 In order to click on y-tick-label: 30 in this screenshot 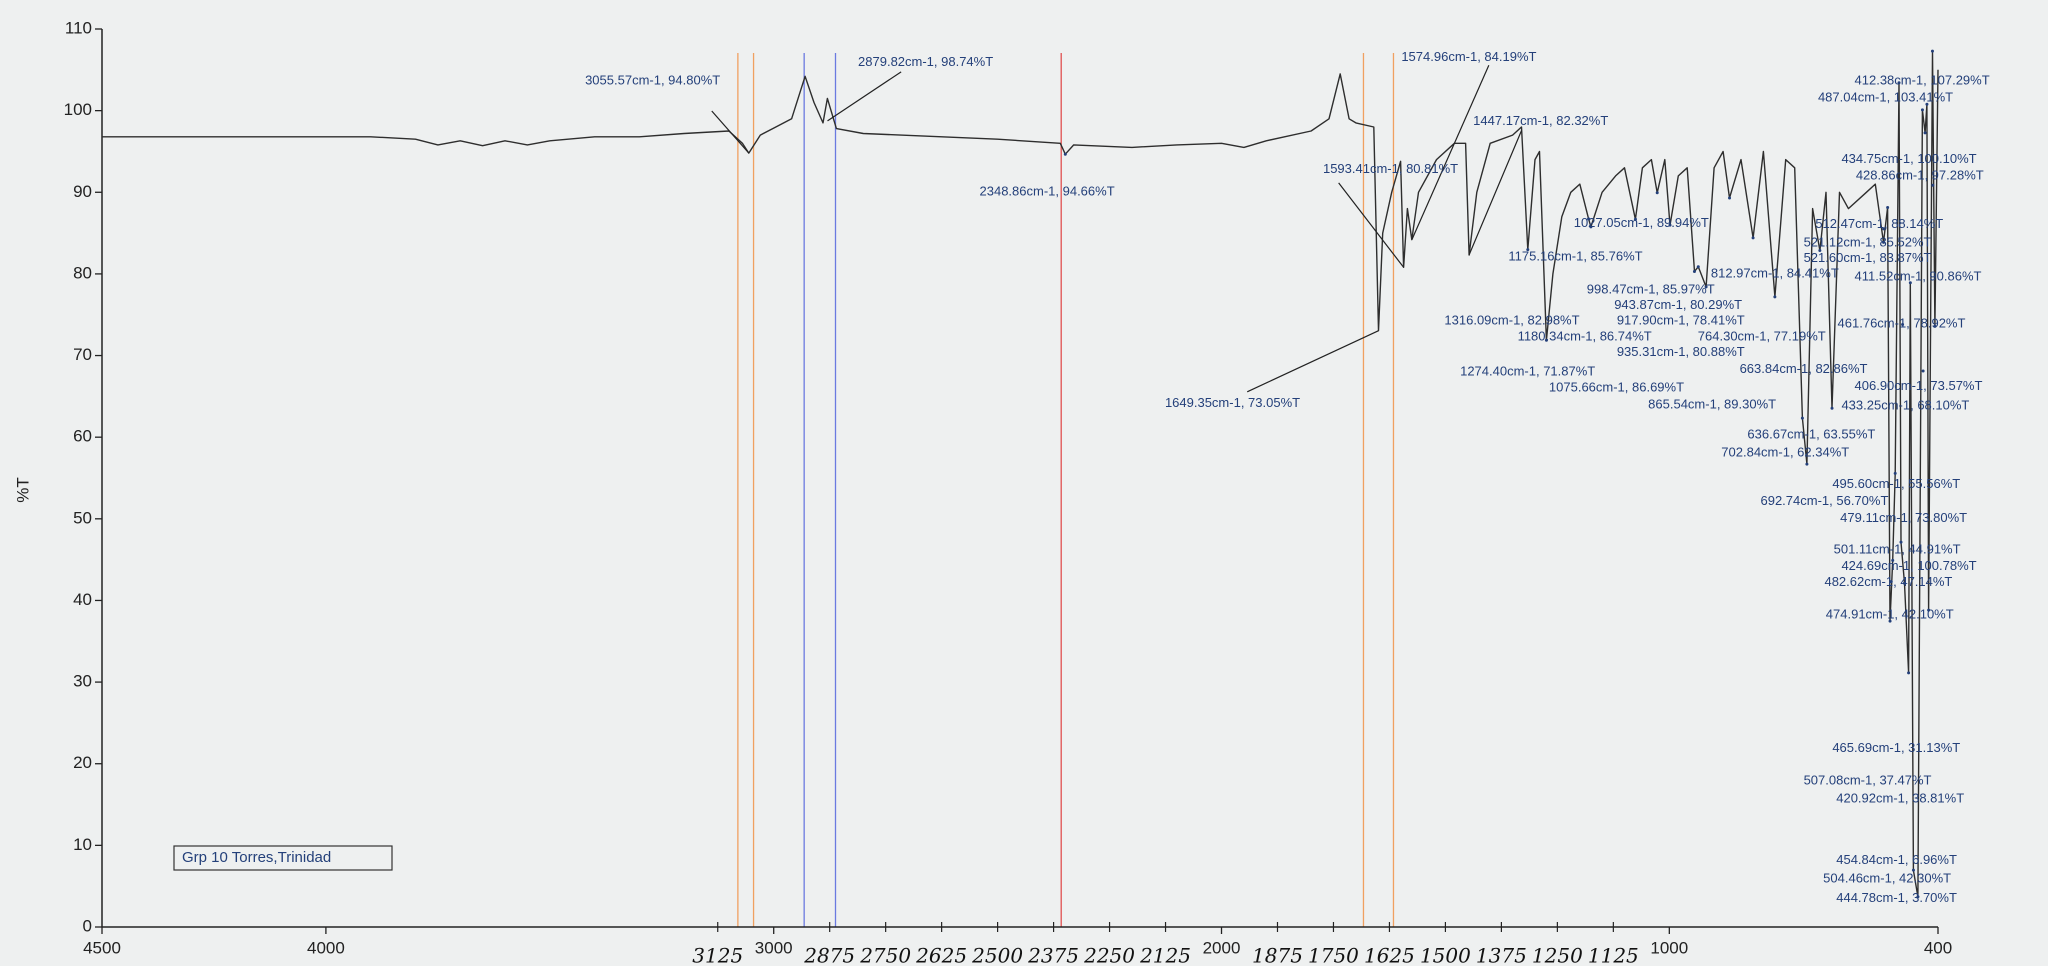, I will do `click(82, 681)`.